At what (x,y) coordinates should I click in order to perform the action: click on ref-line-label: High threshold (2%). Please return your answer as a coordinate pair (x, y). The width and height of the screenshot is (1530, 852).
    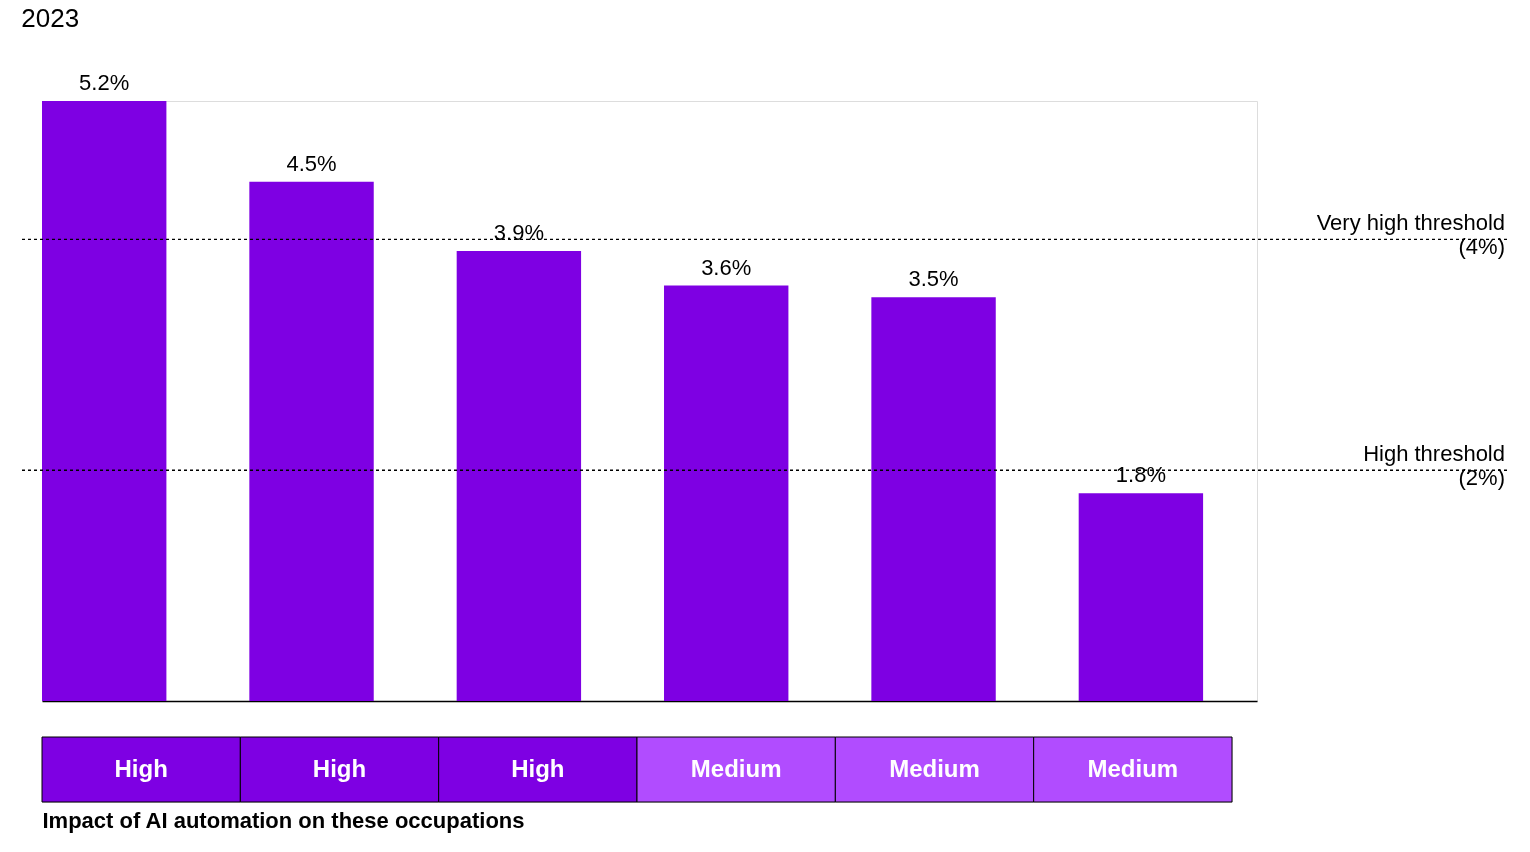
    Looking at the image, I should click on (1434, 466).